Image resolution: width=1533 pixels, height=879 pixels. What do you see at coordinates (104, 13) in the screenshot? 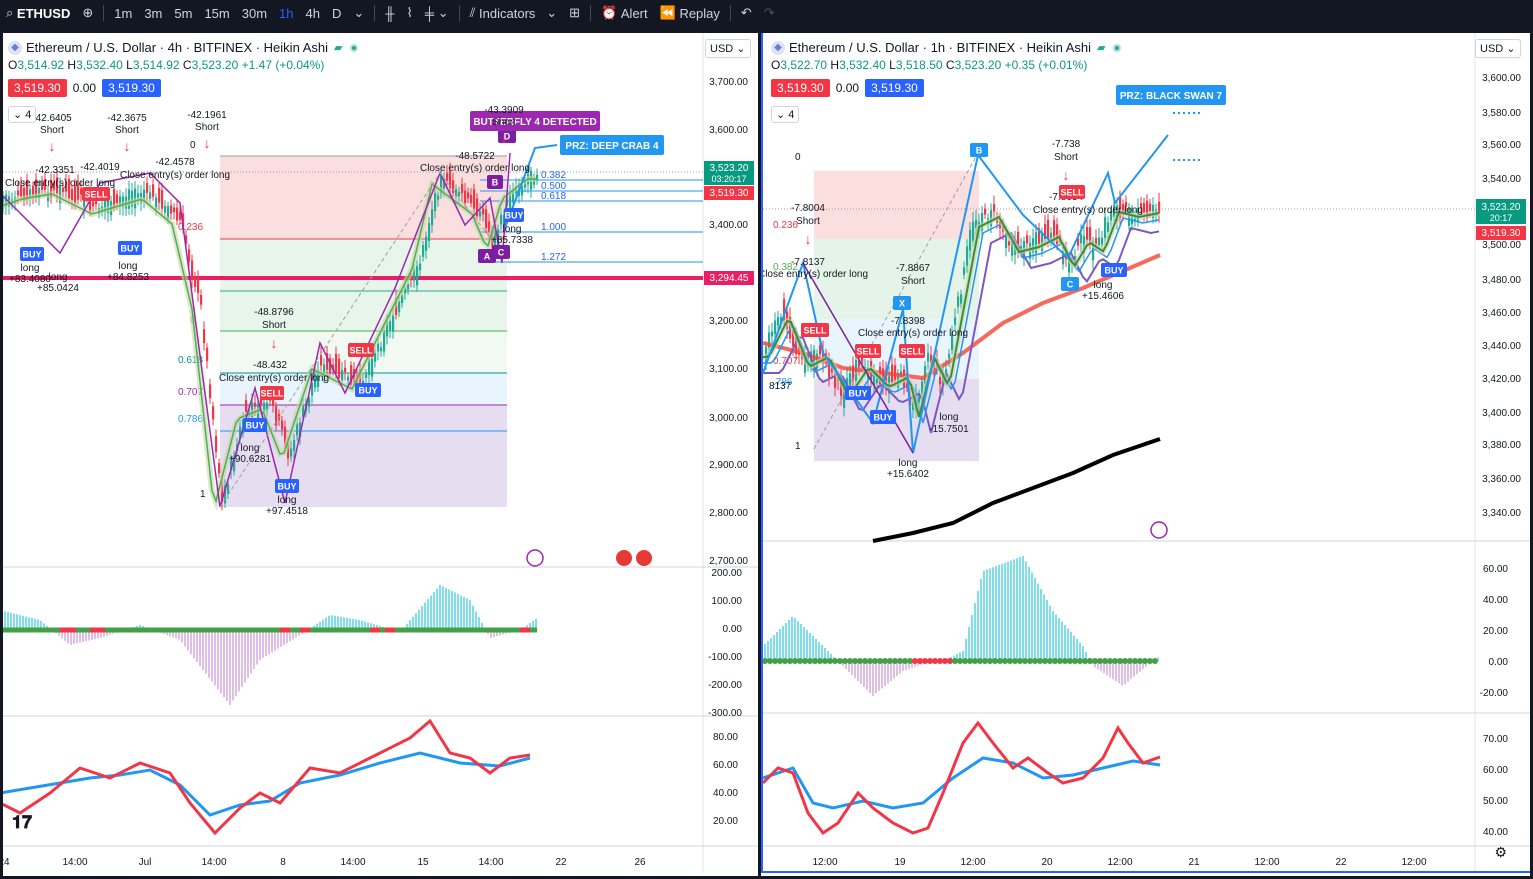
I see `divider` at bounding box center [104, 13].